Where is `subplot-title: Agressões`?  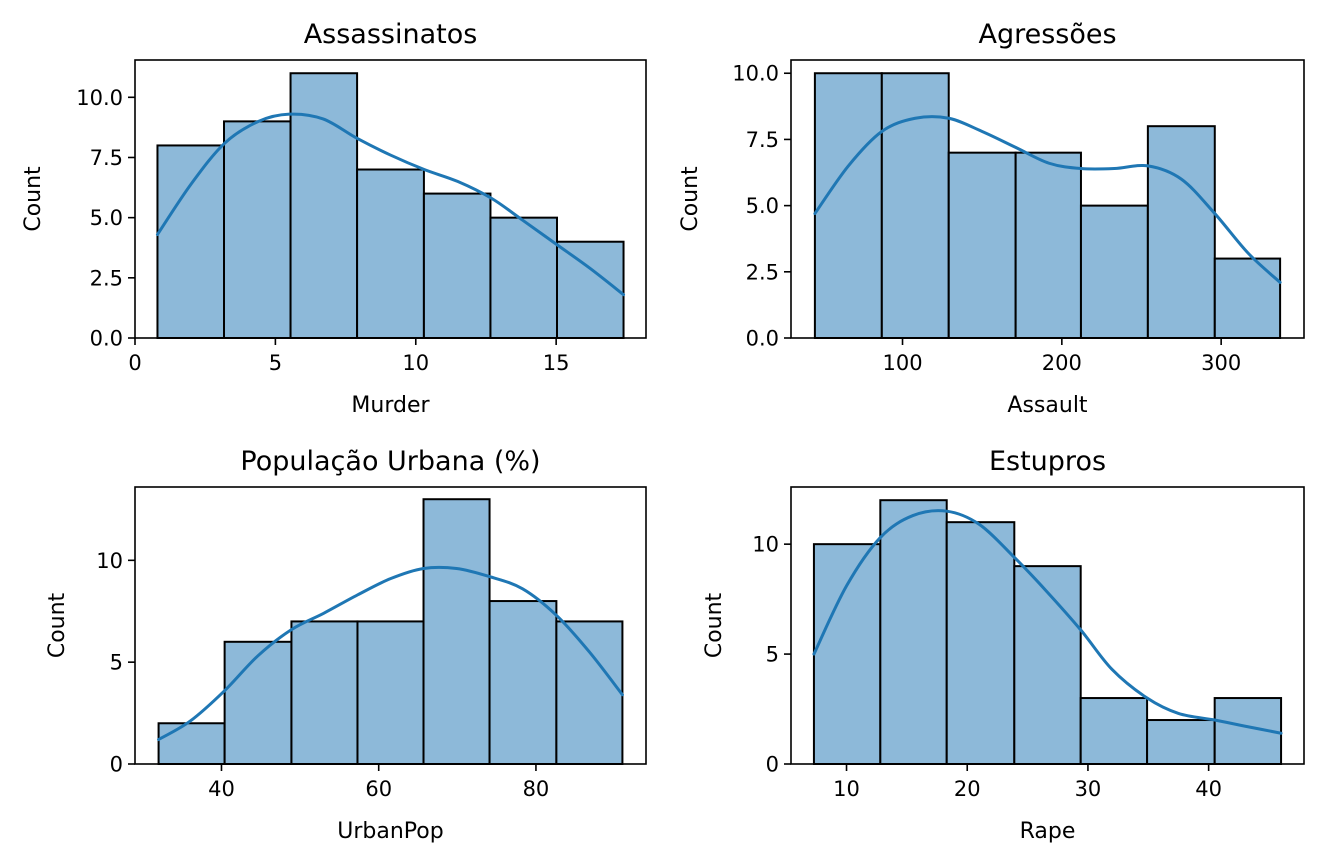 subplot-title: Agressões is located at coordinates (1047, 34).